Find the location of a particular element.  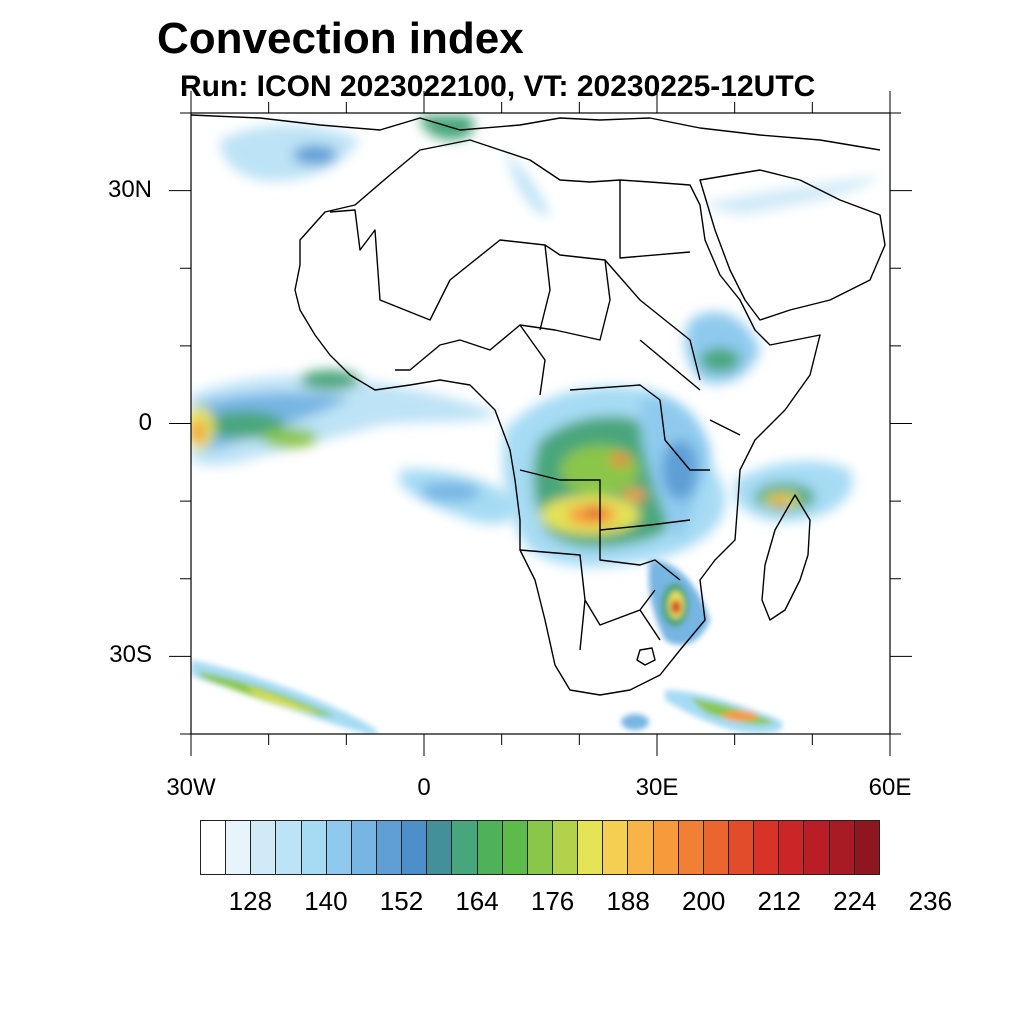

colorbar-label: 188 is located at coordinates (628, 901).